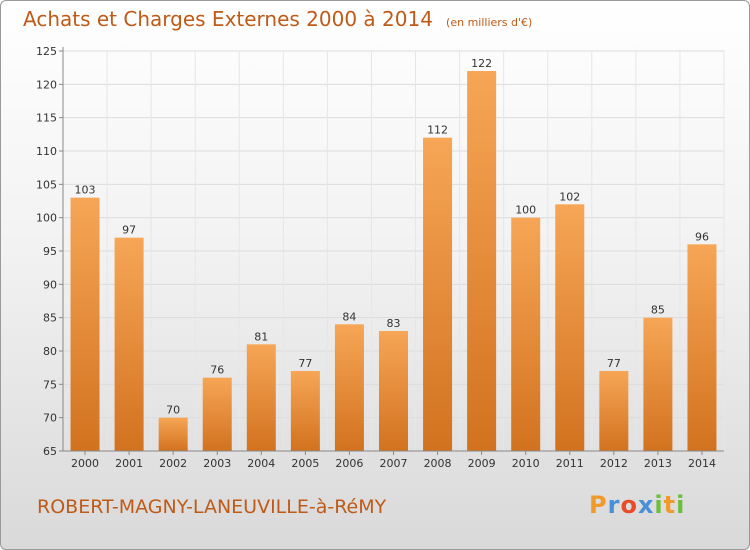 The image size is (750, 550). What do you see at coordinates (526, 463) in the screenshot?
I see `x-tick-label: 2010` at bounding box center [526, 463].